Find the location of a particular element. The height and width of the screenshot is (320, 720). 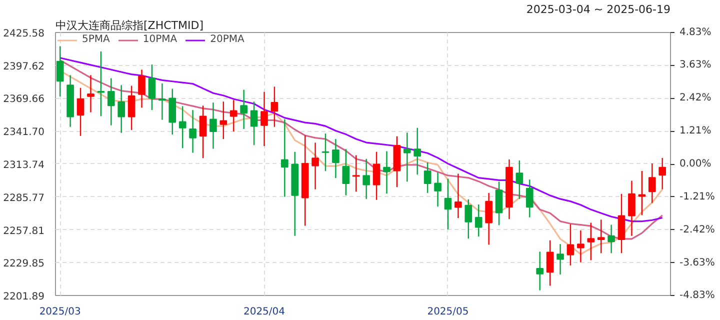

y-tick-label: 2257.81 is located at coordinates (24, 231).